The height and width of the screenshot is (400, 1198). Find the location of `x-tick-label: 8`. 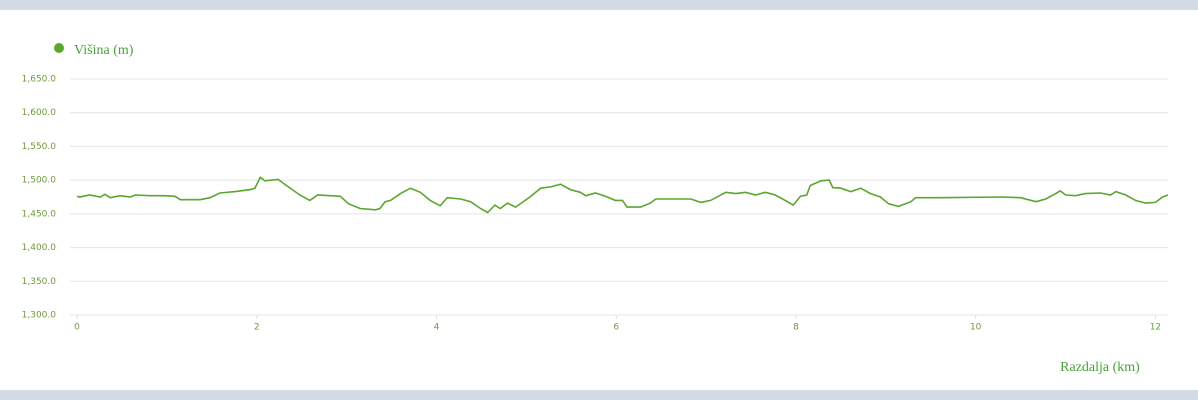

x-tick-label: 8 is located at coordinates (796, 328).